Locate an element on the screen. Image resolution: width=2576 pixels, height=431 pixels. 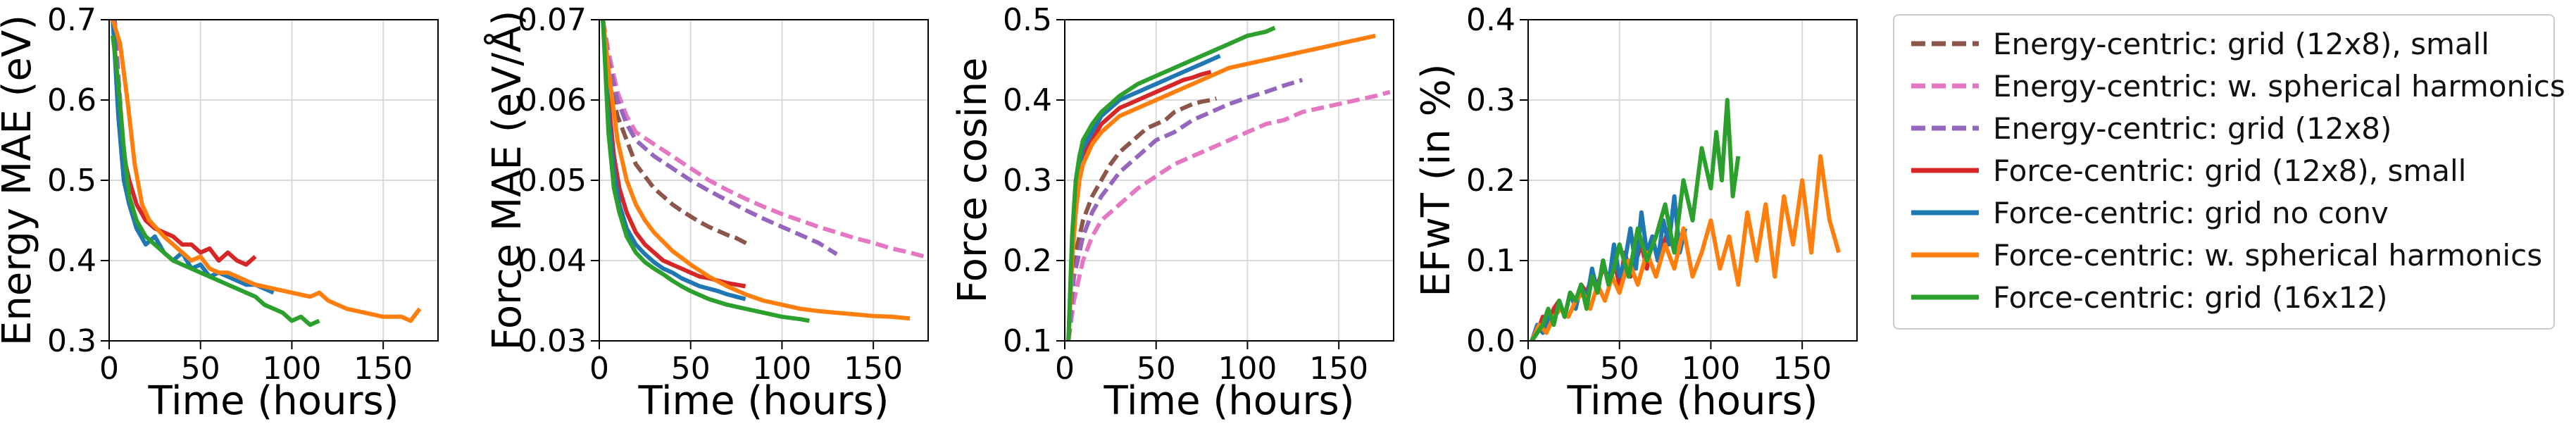
legend-label: Force-centric: grid (16x12) is located at coordinates (2190, 297).